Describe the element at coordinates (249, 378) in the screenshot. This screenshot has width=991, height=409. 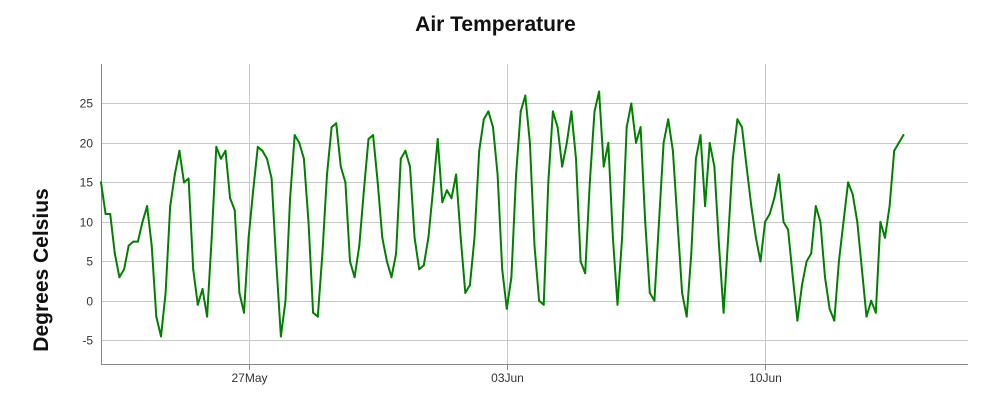
I see `x-tick-label: 27May` at that location.